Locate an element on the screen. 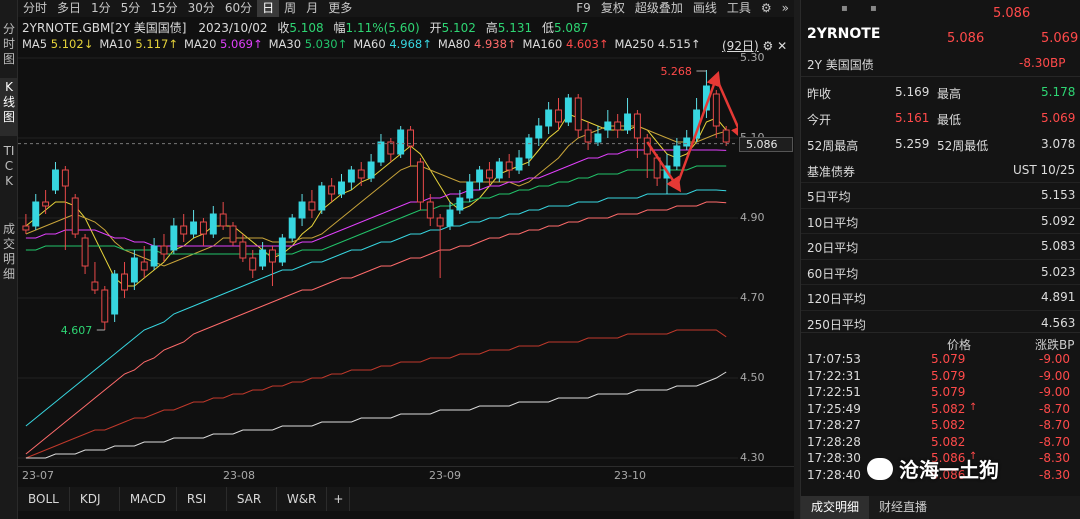  period-month: 月 is located at coordinates (312, 8).